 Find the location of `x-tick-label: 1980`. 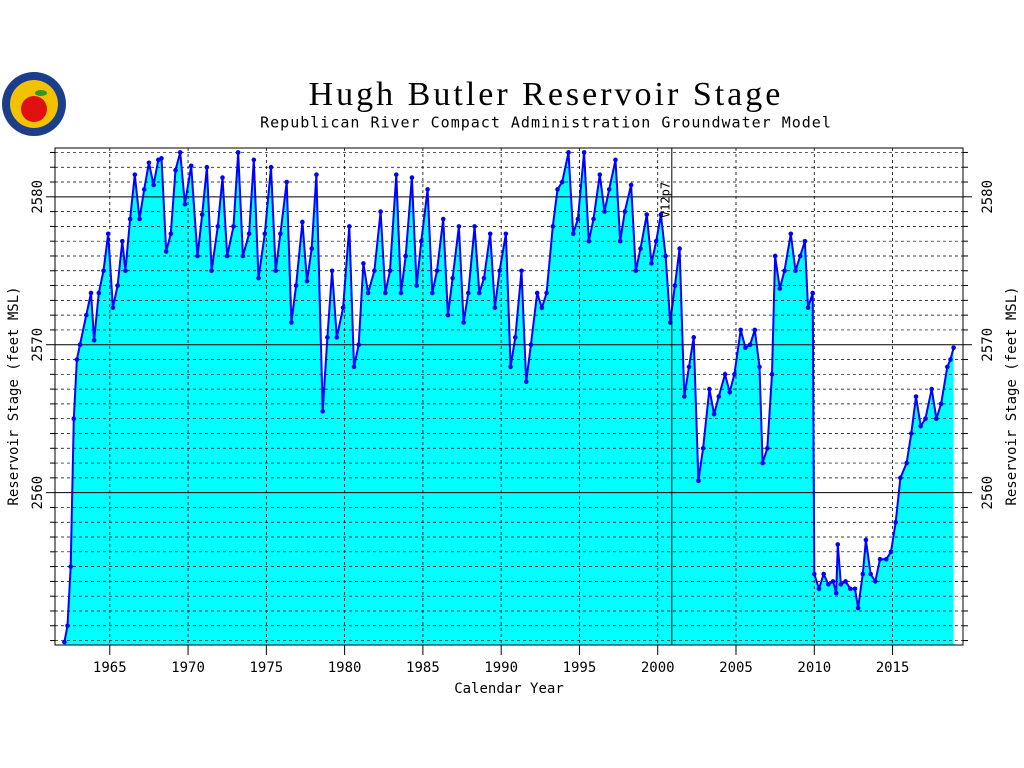

x-tick-label: 1980 is located at coordinates (345, 668).